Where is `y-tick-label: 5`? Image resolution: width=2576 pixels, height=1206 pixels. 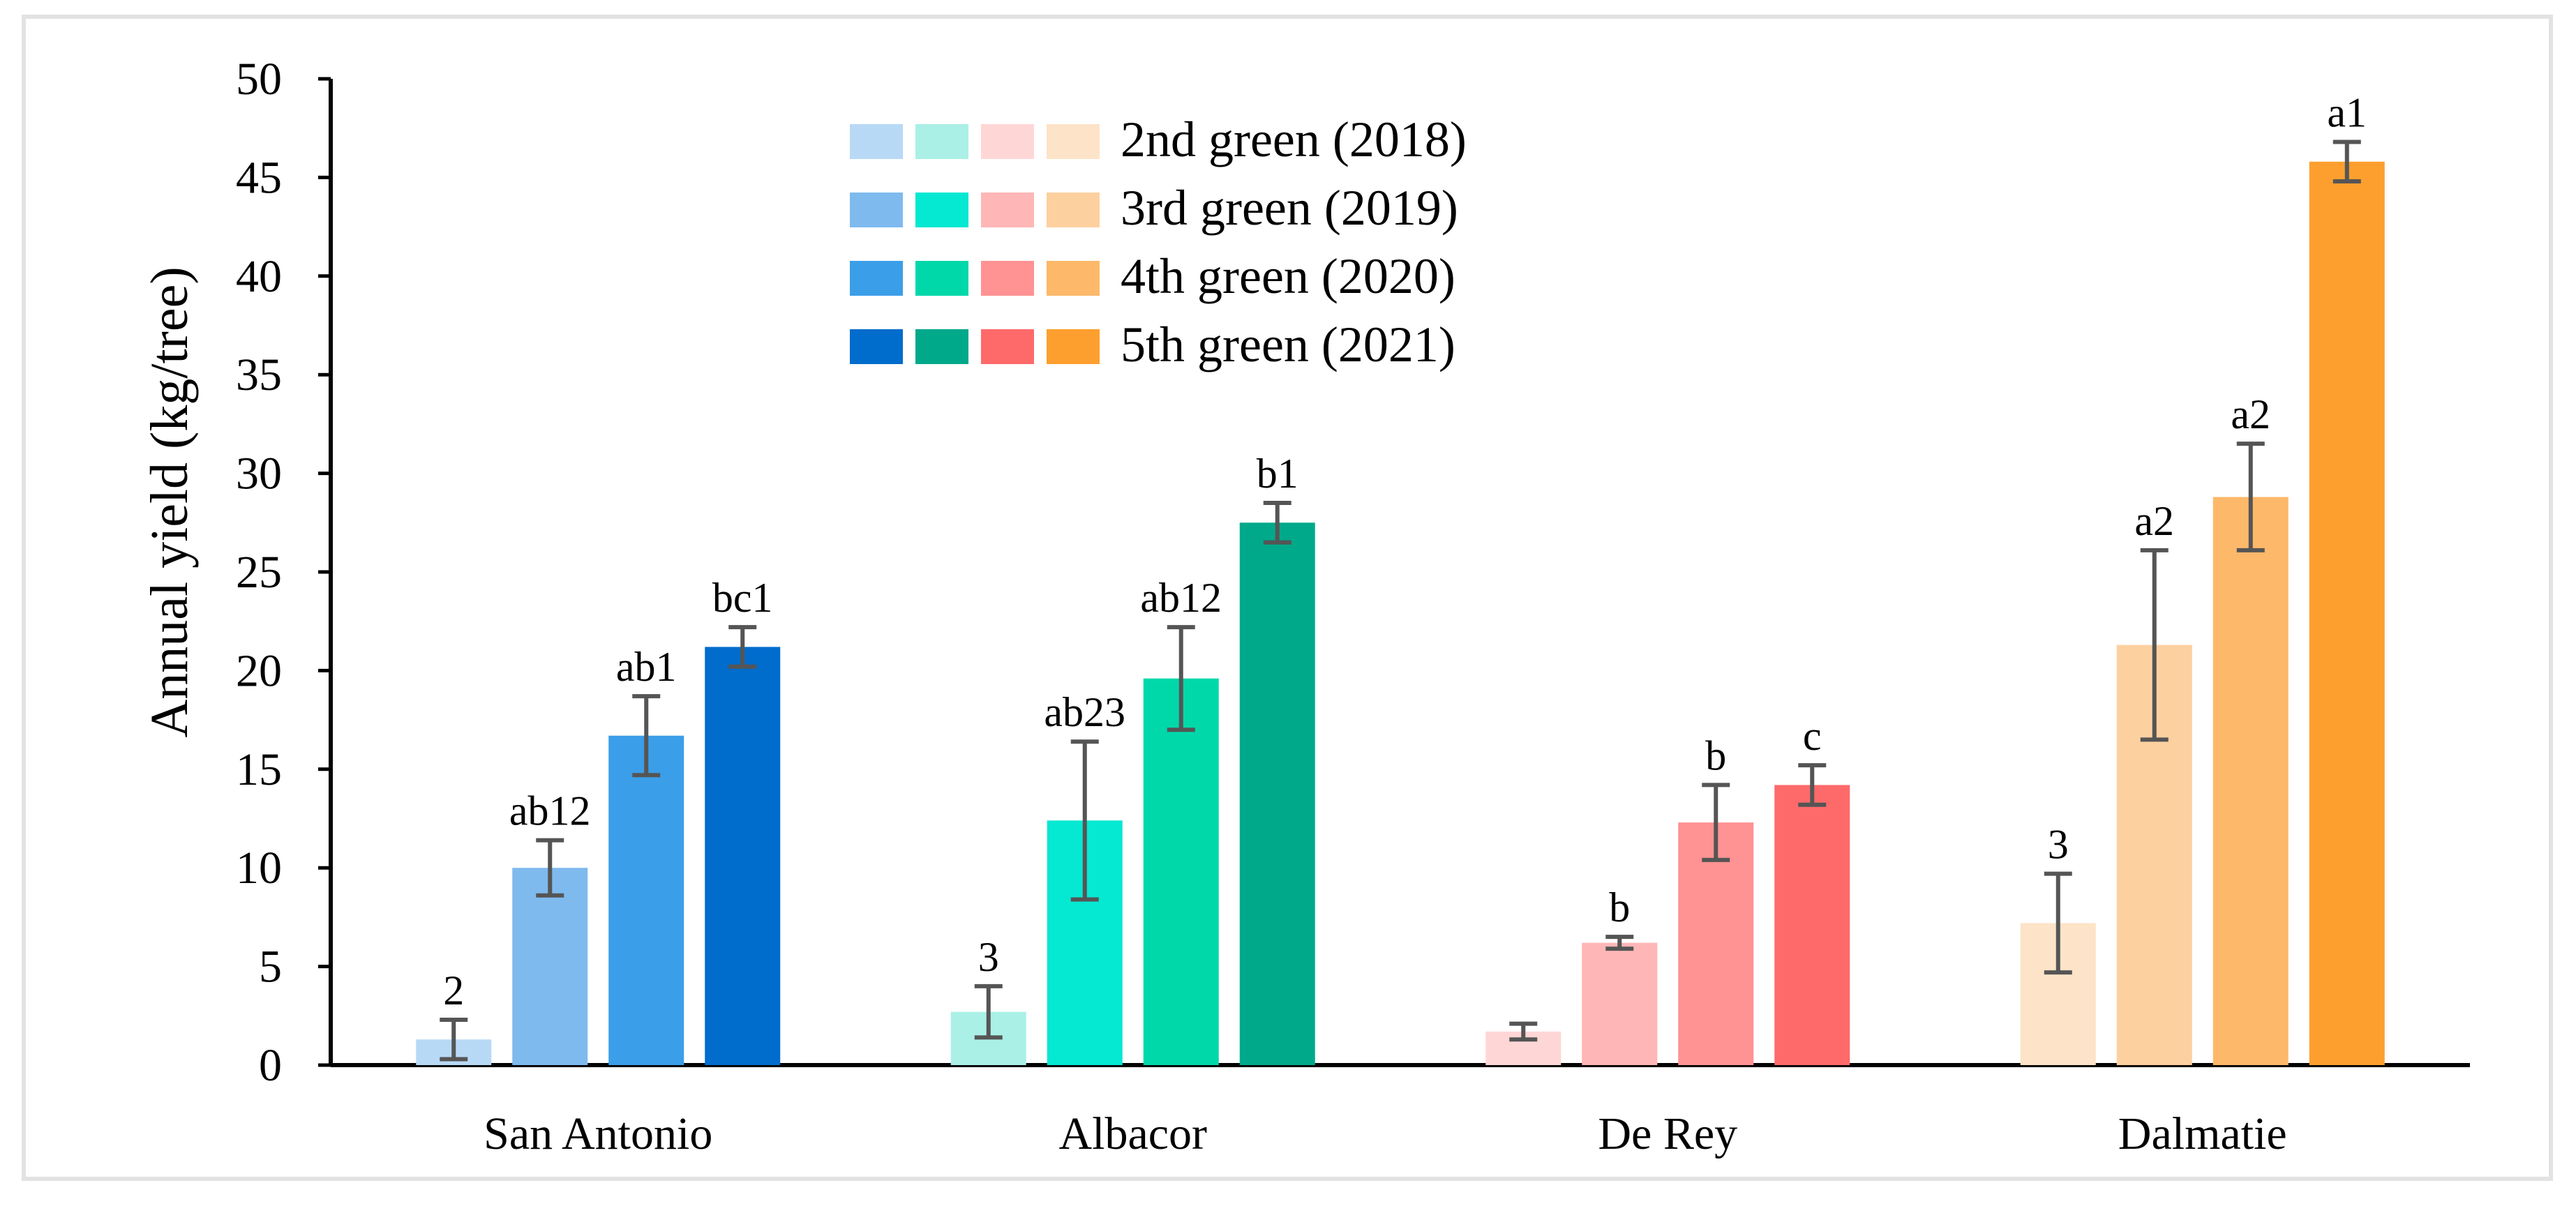
y-tick-label: 5 is located at coordinates (270, 967).